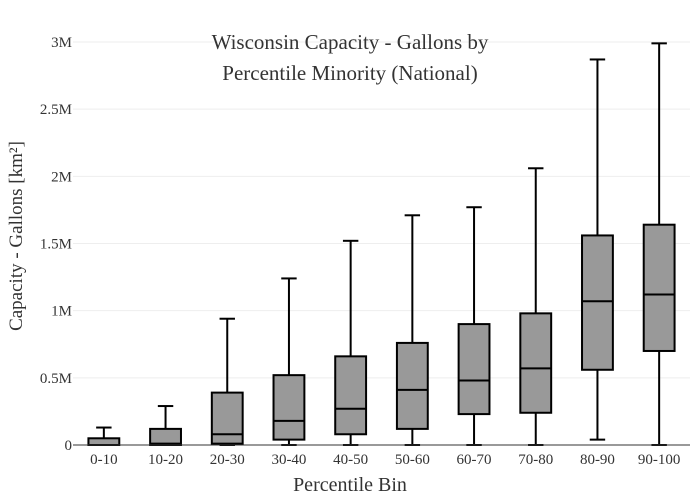  What do you see at coordinates (165, 460) in the screenshot?
I see `x-tick-label: 10-20` at bounding box center [165, 460].